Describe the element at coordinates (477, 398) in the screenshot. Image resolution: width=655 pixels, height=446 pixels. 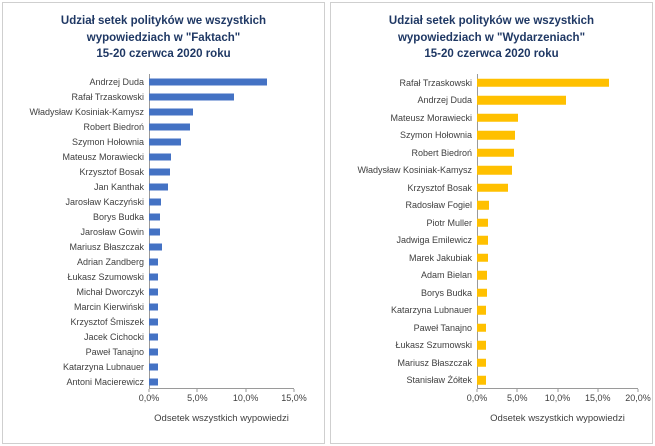
I see `x-tick-label: 0,0%` at that location.